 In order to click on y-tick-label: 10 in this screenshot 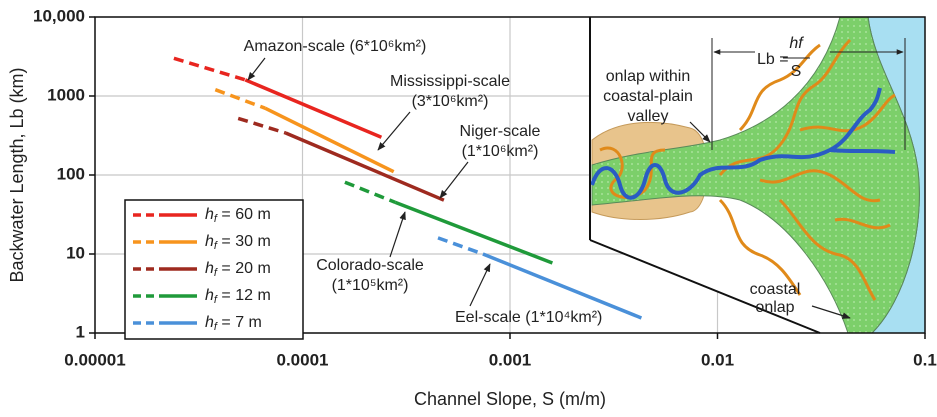, I will do `click(75, 252)`.